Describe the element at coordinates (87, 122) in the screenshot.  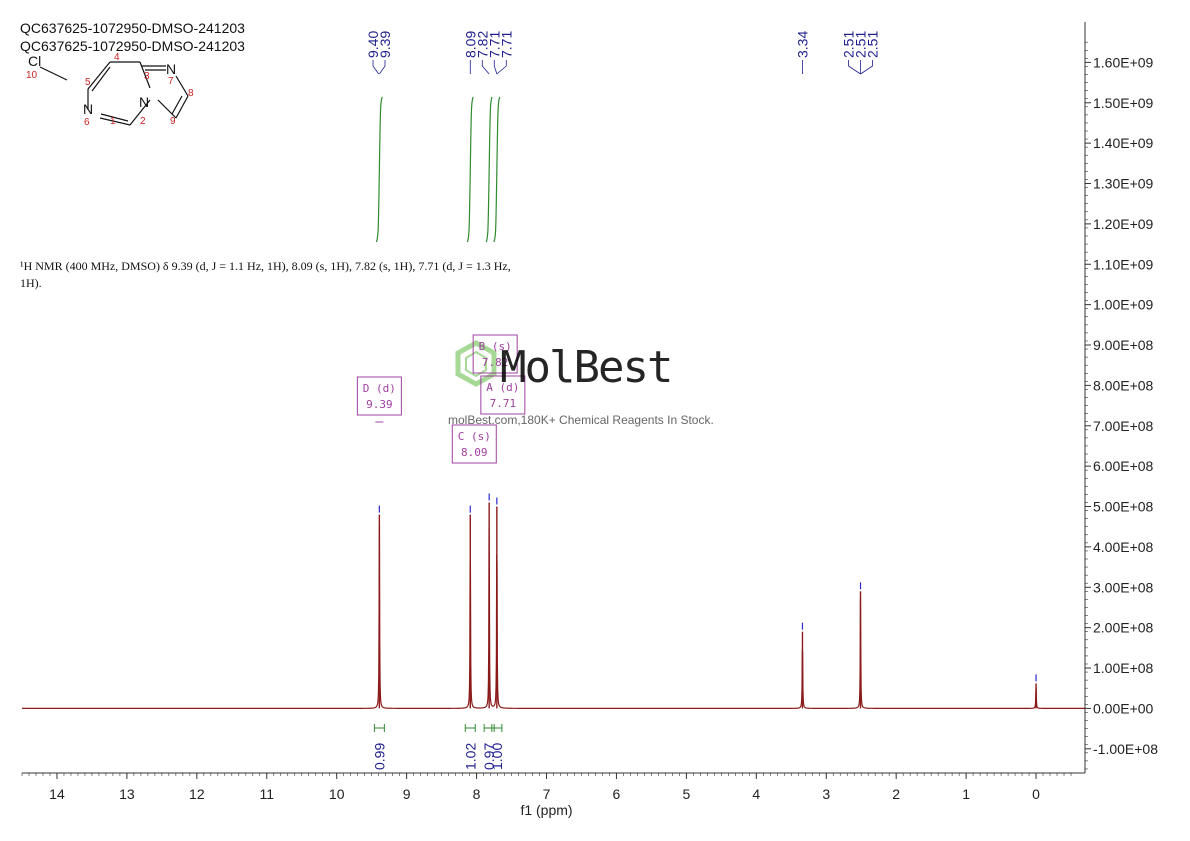
I see `svg-text: 6` at that location.